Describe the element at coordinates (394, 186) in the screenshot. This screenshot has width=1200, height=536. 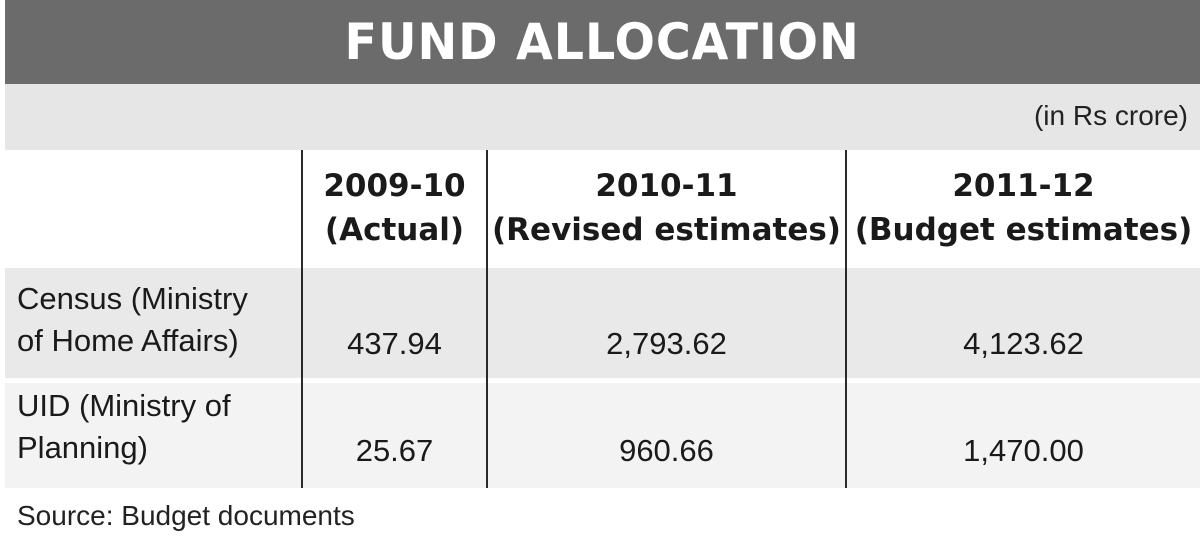
I see `column-header-year: 2009-10` at that location.